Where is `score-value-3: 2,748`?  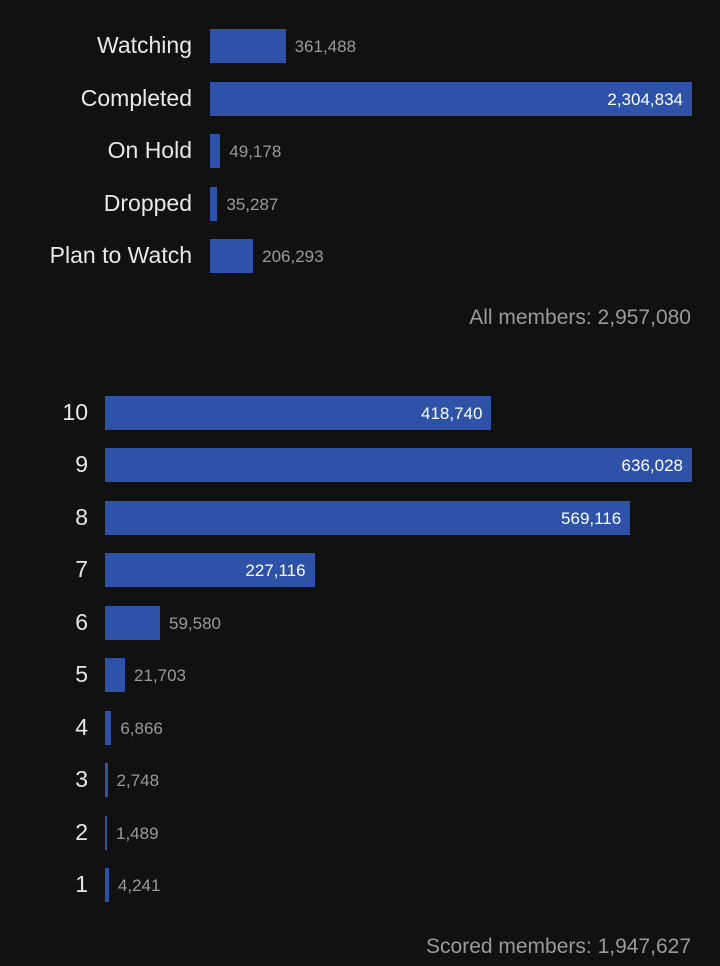
score-value-3: 2,748 is located at coordinates (138, 781).